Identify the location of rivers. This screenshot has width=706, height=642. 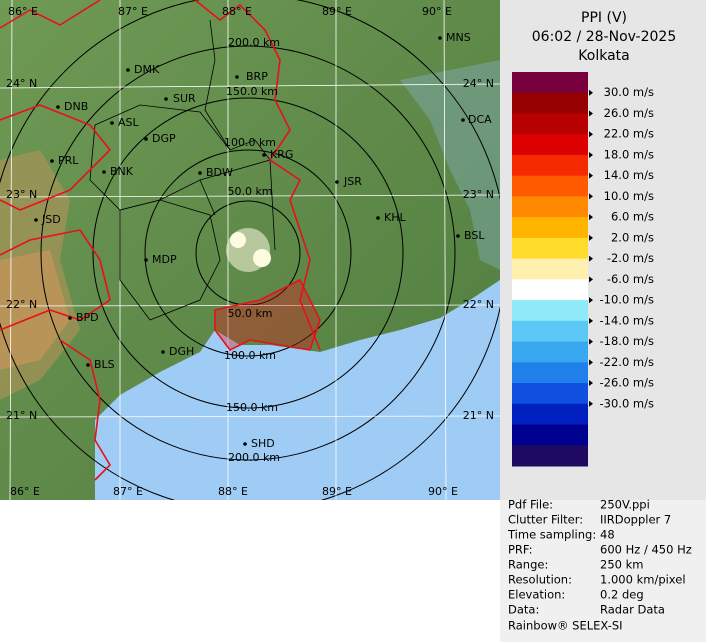
(450, 165).